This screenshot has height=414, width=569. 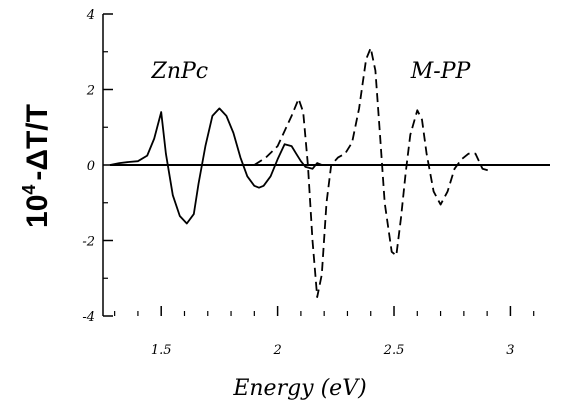 I want to click on y-tick-label: 2, so click(x=90, y=91).